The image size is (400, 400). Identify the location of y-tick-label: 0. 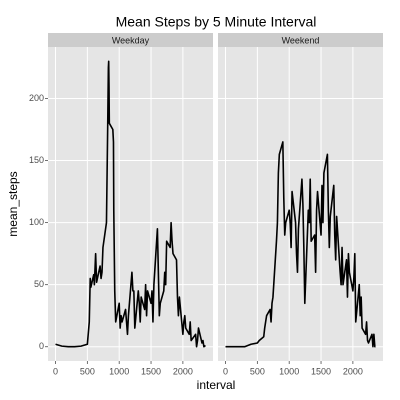
(41, 346).